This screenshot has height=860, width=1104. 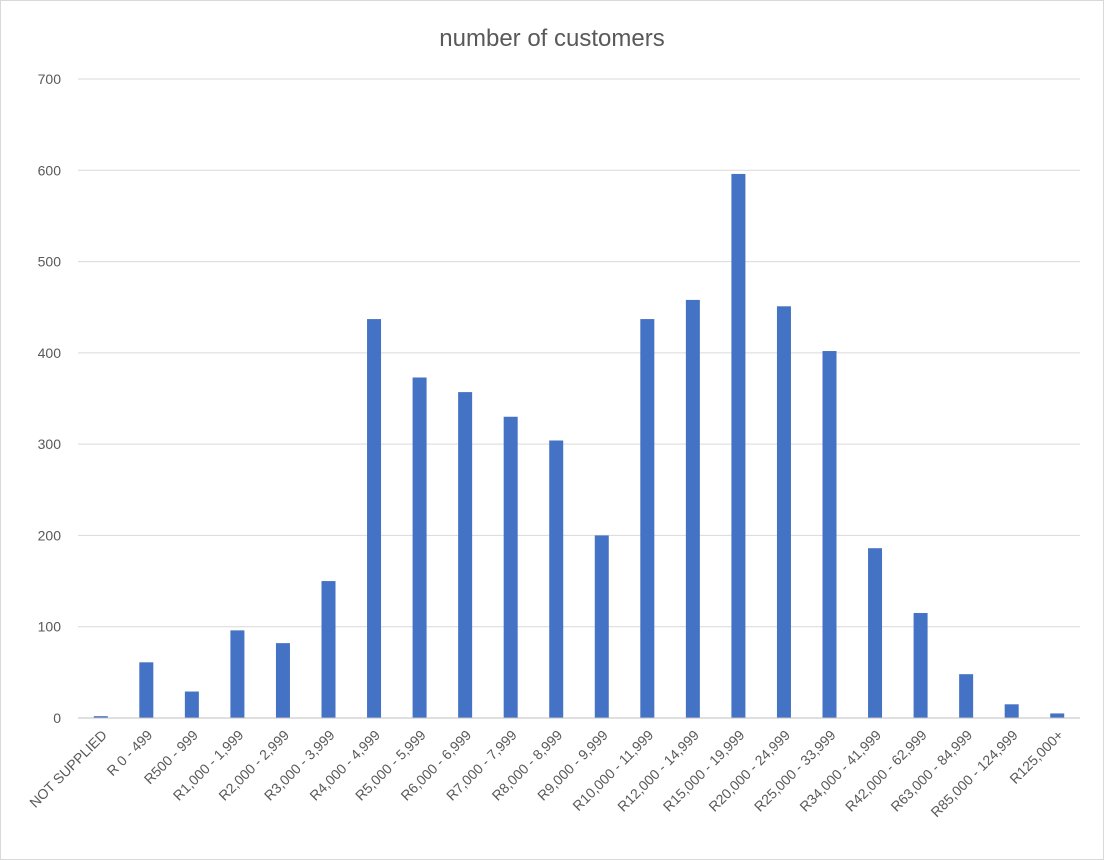 I want to click on x-tick-label: R15,000 - 19,999, so click(x=704, y=771).